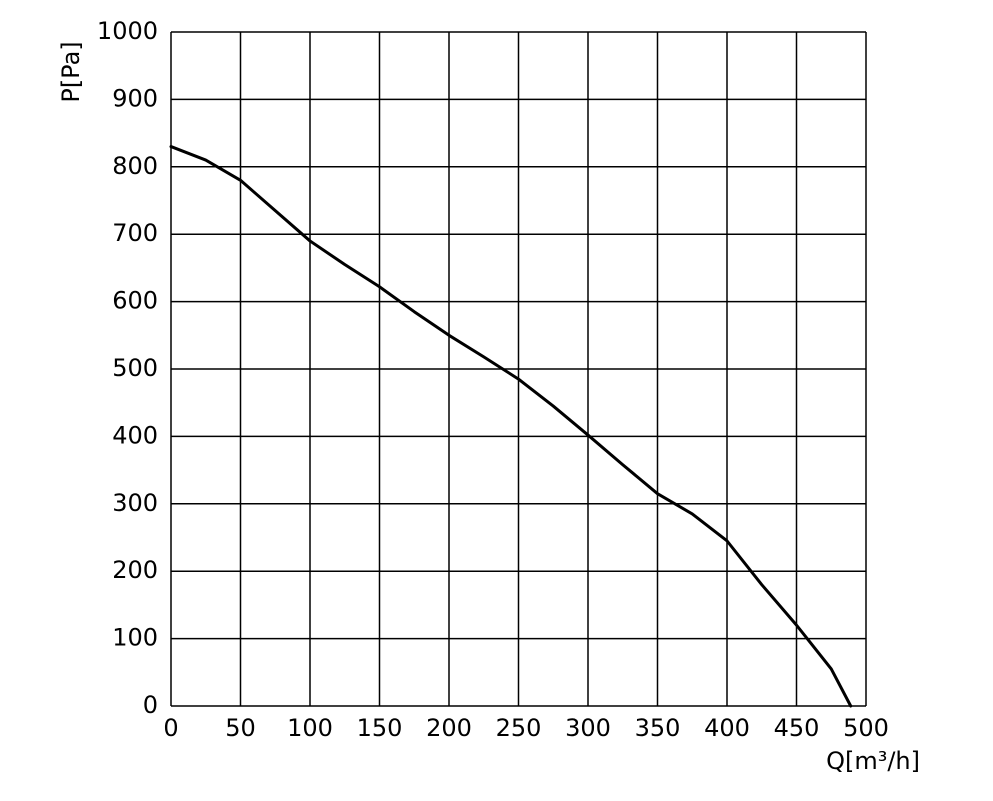 The width and height of the screenshot is (993, 801). What do you see at coordinates (310, 728) in the screenshot?
I see `x-tick-label: 100` at bounding box center [310, 728].